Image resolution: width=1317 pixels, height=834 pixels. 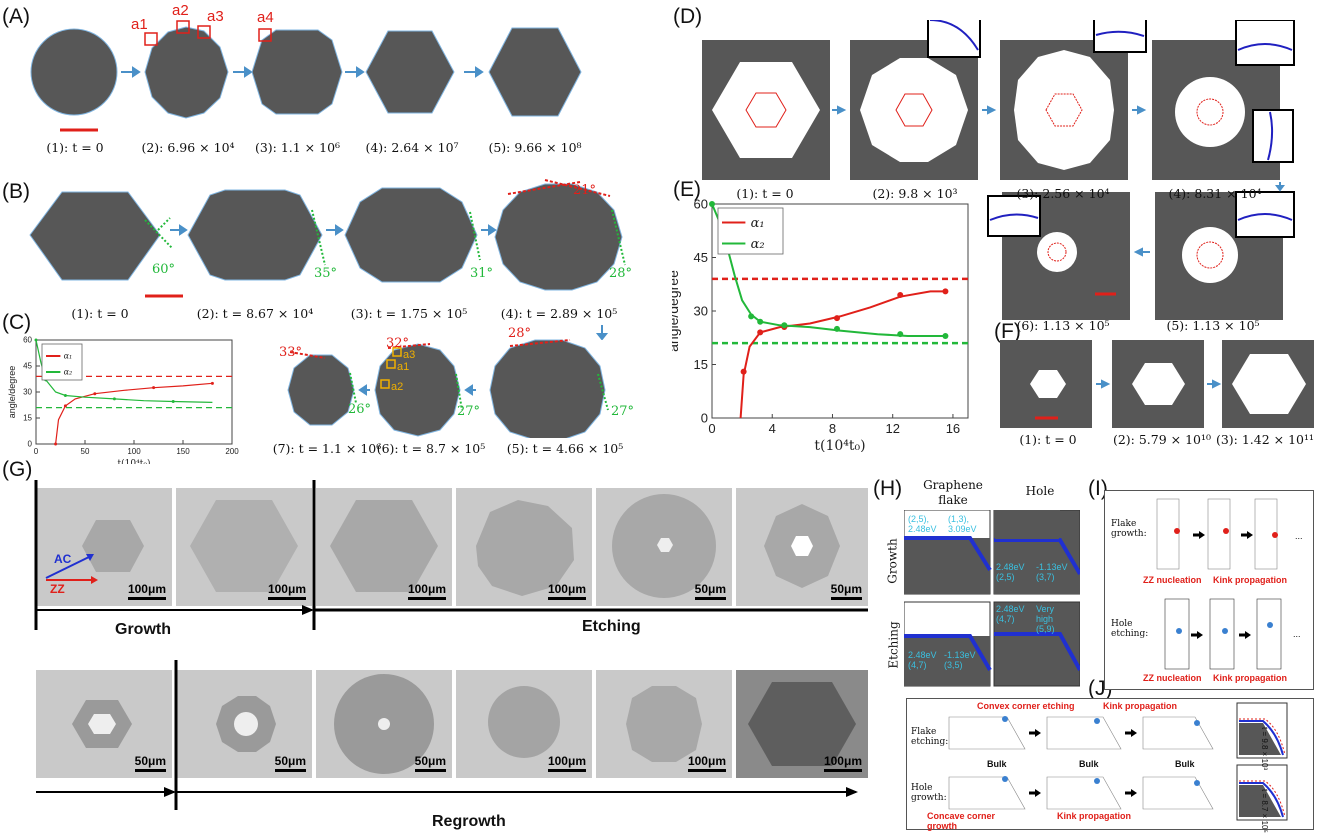 I want to click on shape-c7, so click(x=321, y=390).